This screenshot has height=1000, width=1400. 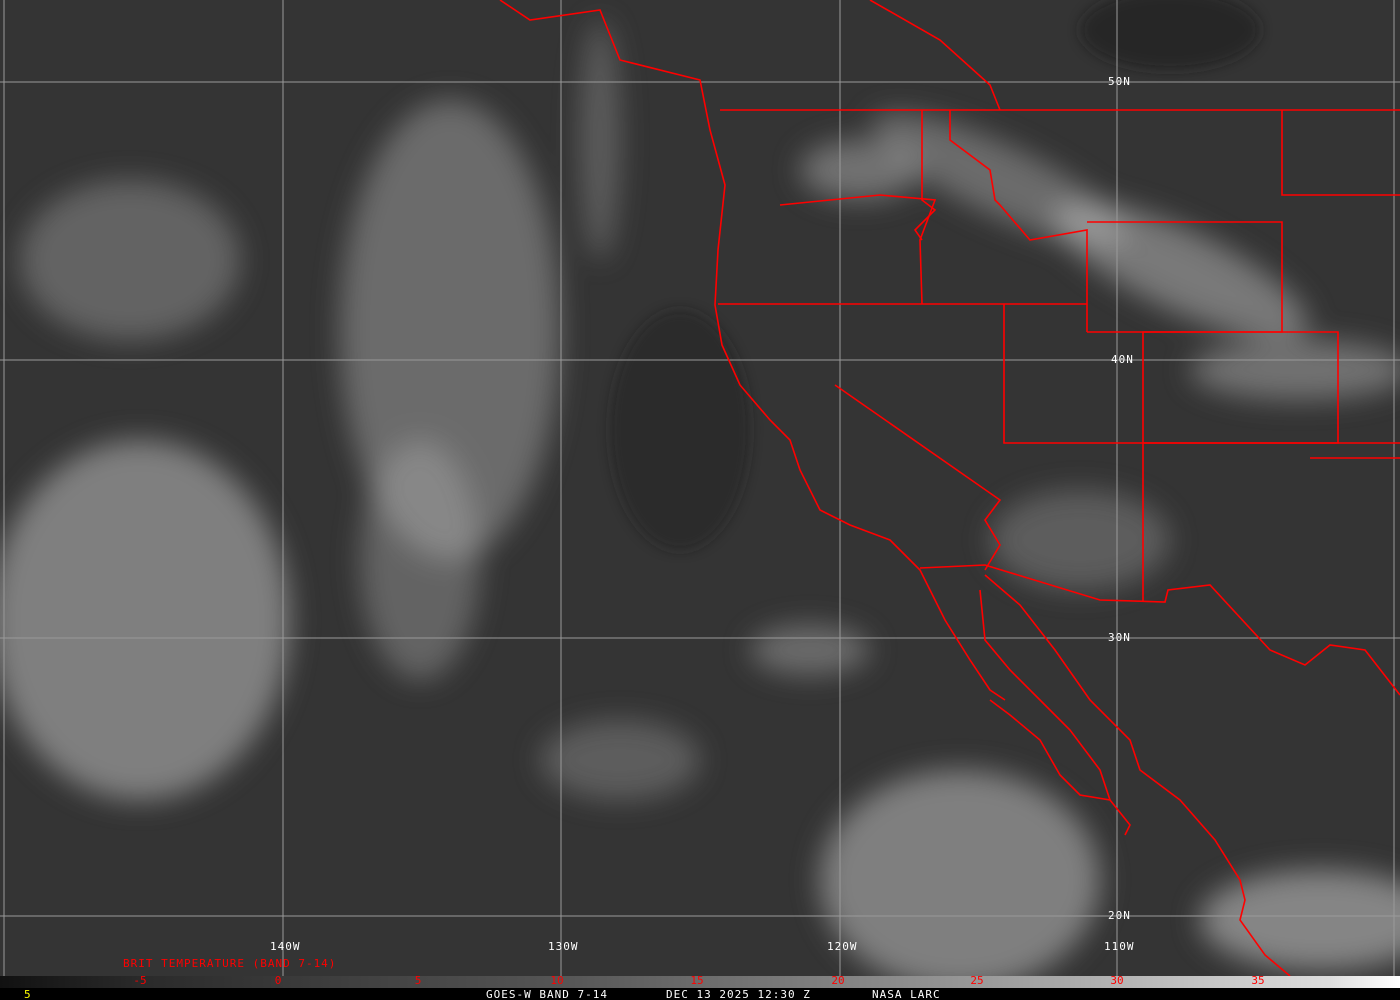 I want to click on nv-ut-border, so click(x=1171, y=453).